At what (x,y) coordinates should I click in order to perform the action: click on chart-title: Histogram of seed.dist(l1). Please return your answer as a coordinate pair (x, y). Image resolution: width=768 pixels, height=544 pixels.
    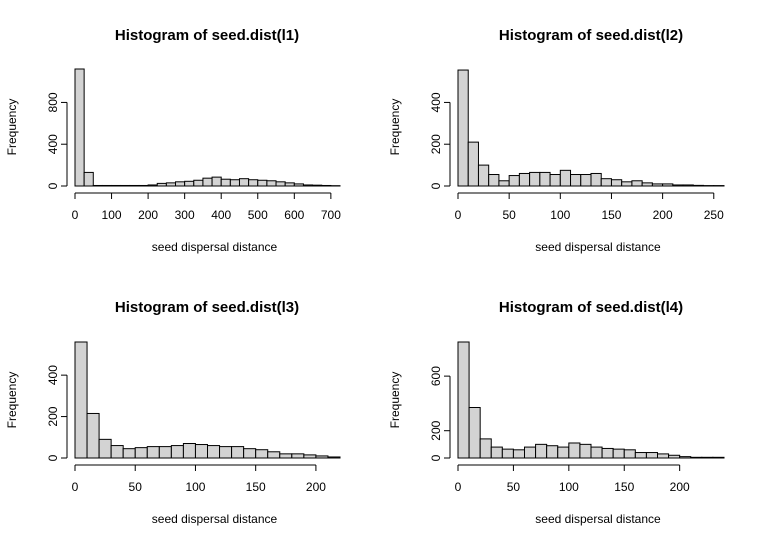
    Looking at the image, I should click on (207, 35).